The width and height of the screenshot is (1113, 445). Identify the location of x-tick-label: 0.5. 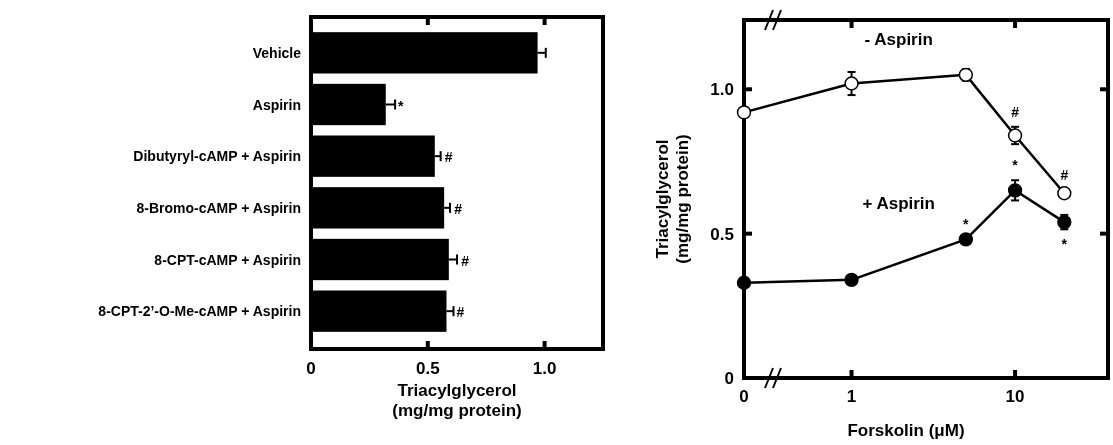
(427, 368).